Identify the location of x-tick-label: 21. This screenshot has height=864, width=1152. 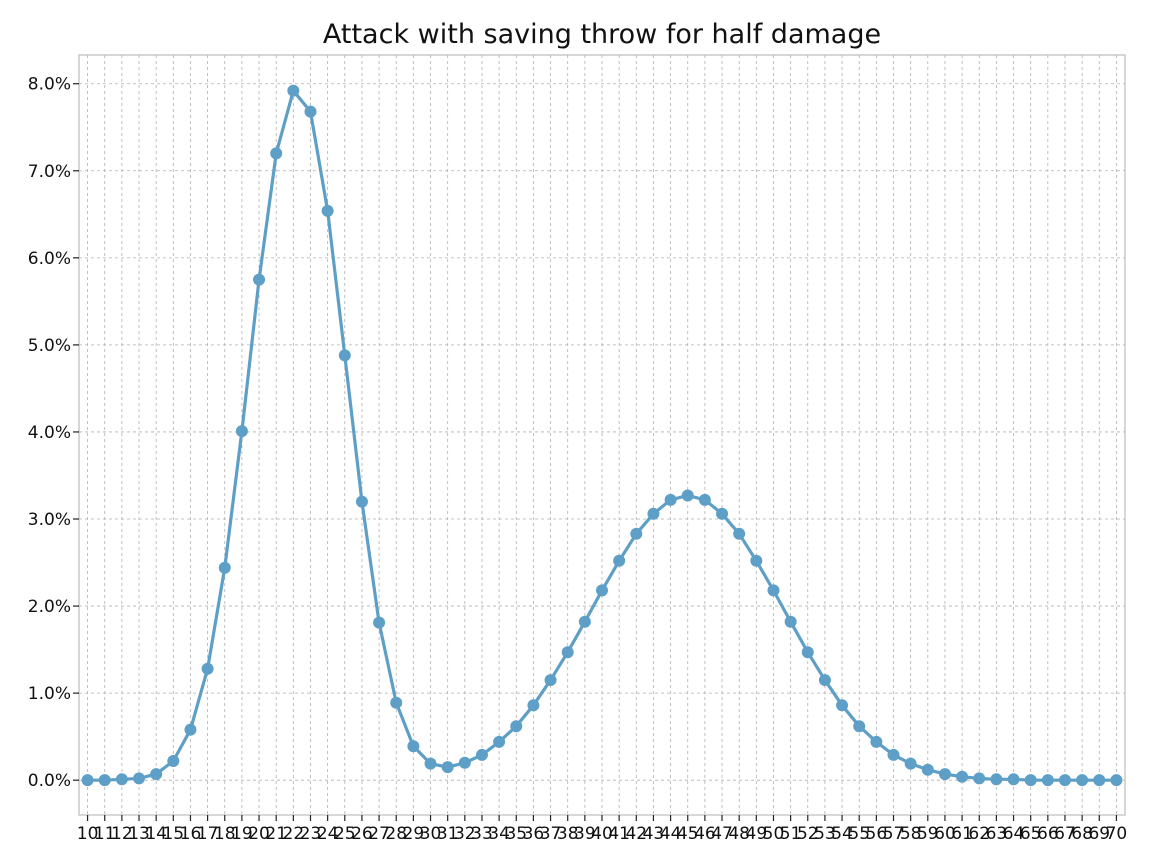
(276, 834).